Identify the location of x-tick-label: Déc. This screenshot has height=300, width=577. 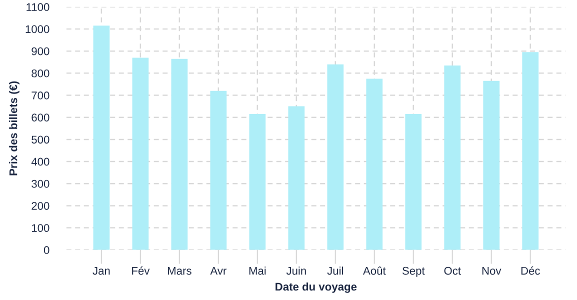
(530, 270).